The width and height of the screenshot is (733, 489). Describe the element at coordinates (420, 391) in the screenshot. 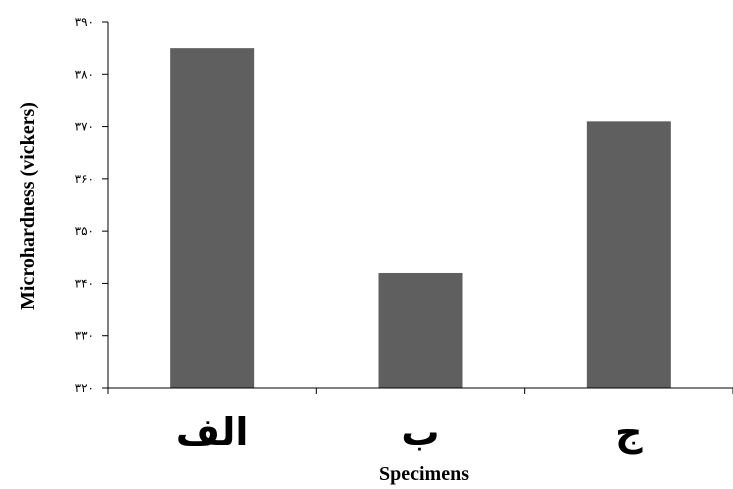

I see `x-axis-ticks` at that location.